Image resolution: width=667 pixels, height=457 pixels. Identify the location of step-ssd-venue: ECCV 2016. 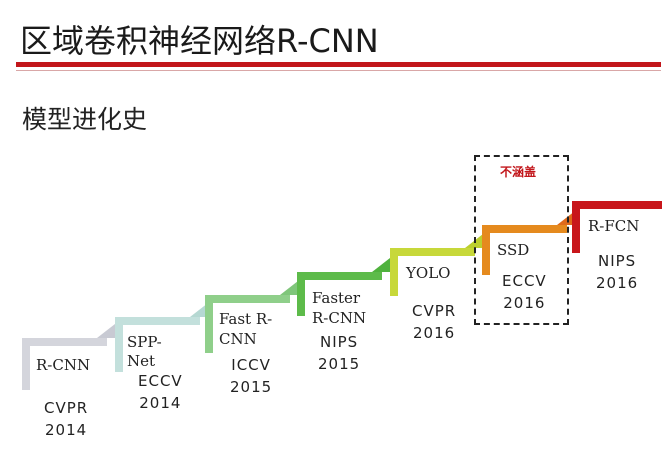
(524, 292).